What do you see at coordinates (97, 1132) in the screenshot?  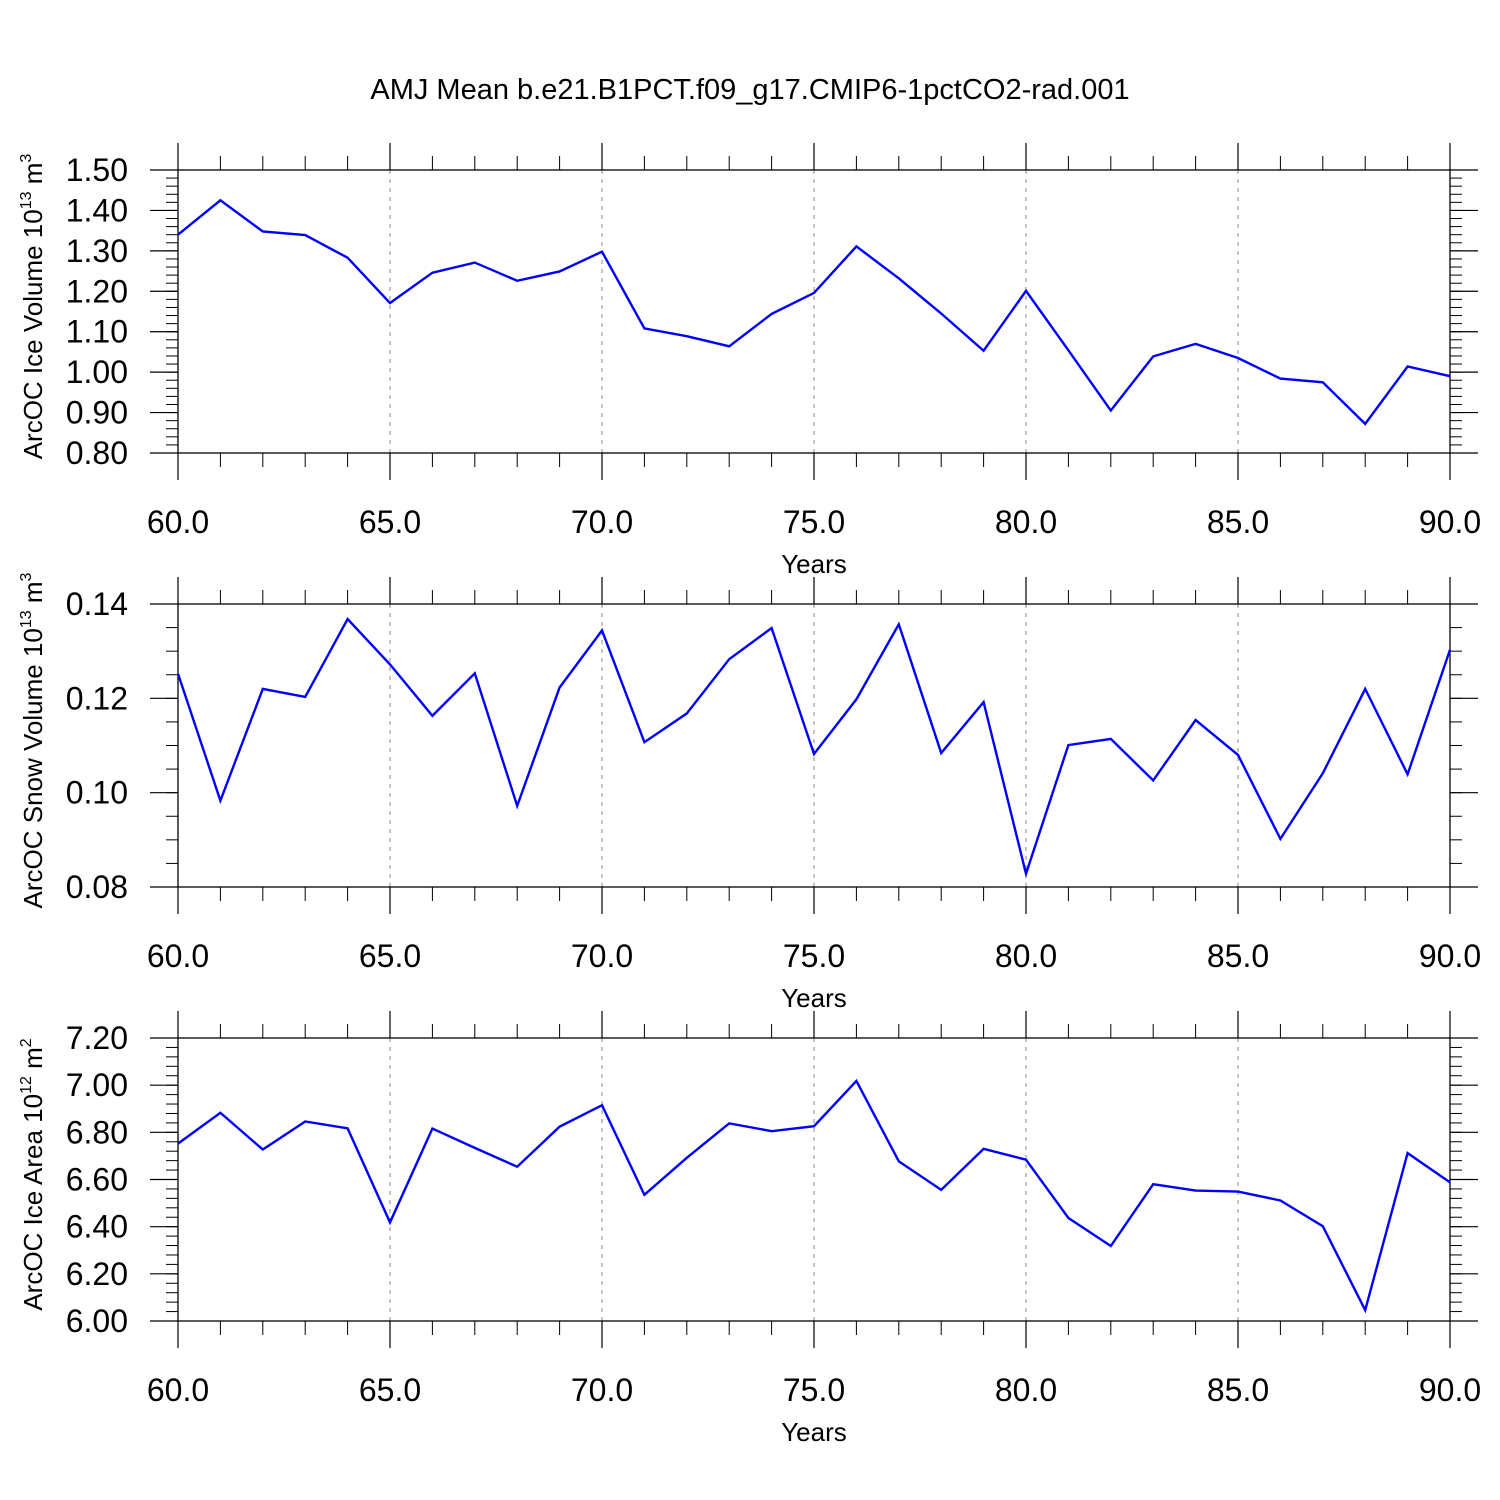 I see `y-tick-label: 6.80` at bounding box center [97, 1132].